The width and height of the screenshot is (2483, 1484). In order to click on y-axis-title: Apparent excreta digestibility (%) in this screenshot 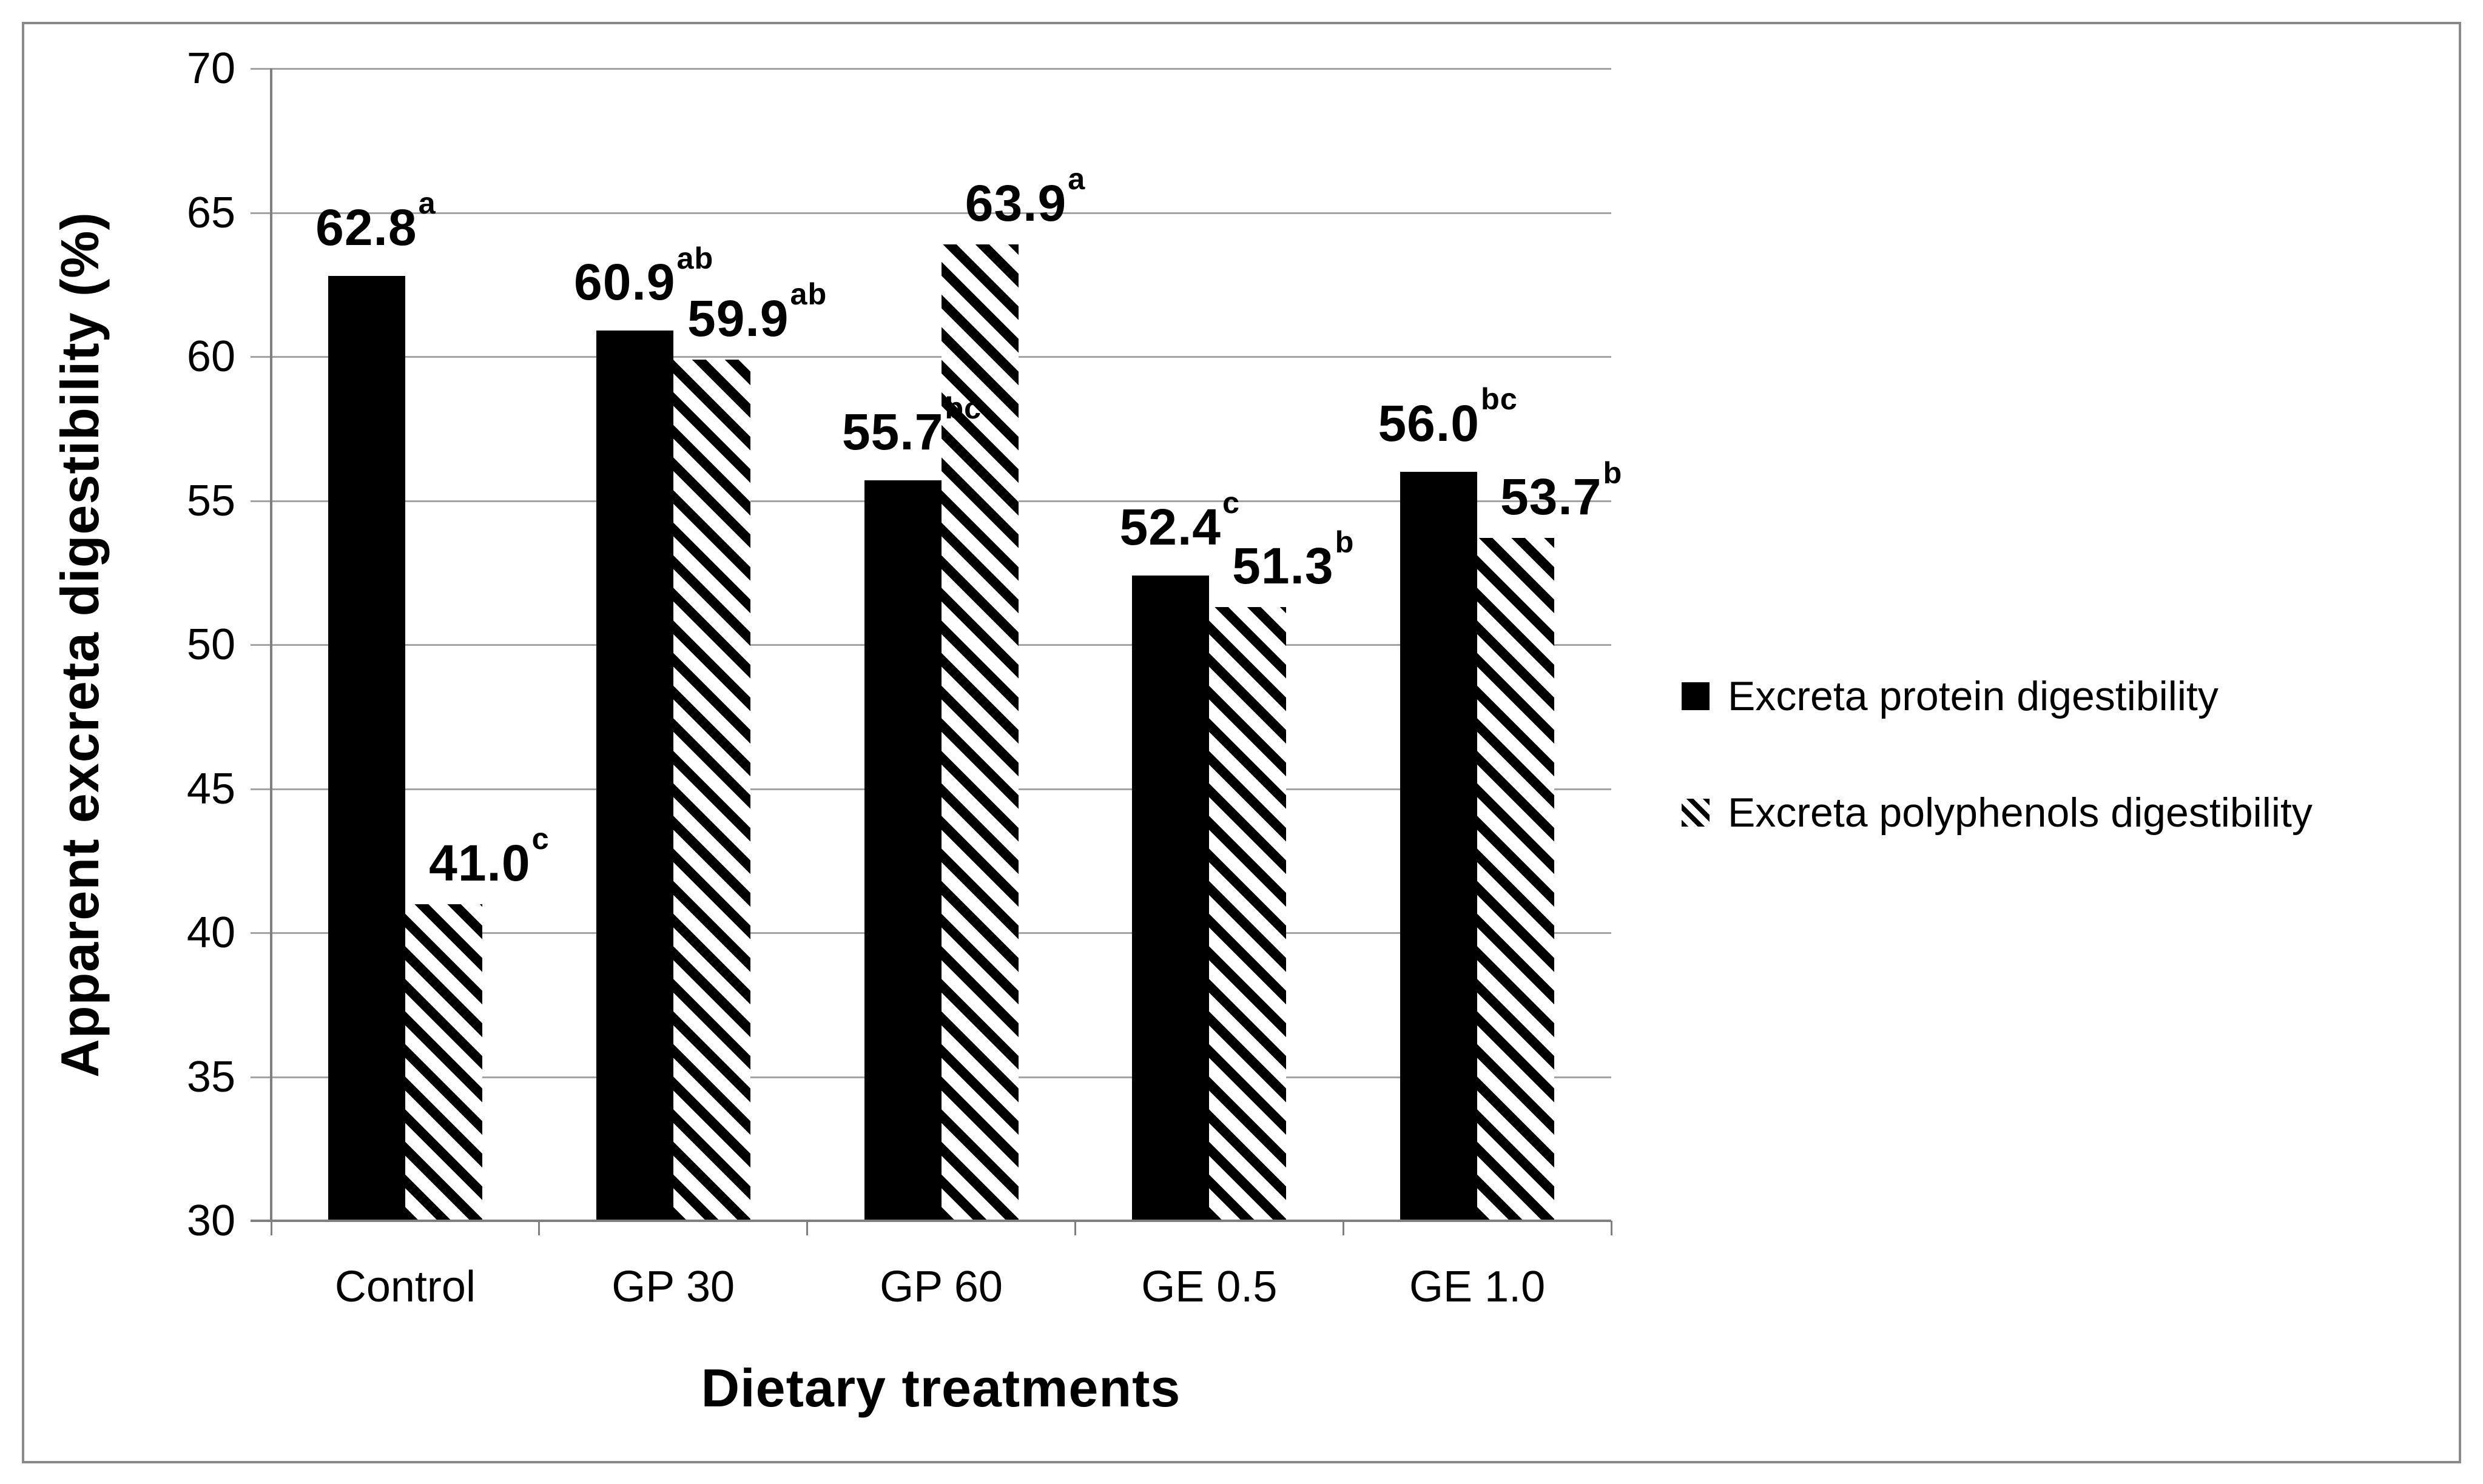, I will do `click(80, 645)`.